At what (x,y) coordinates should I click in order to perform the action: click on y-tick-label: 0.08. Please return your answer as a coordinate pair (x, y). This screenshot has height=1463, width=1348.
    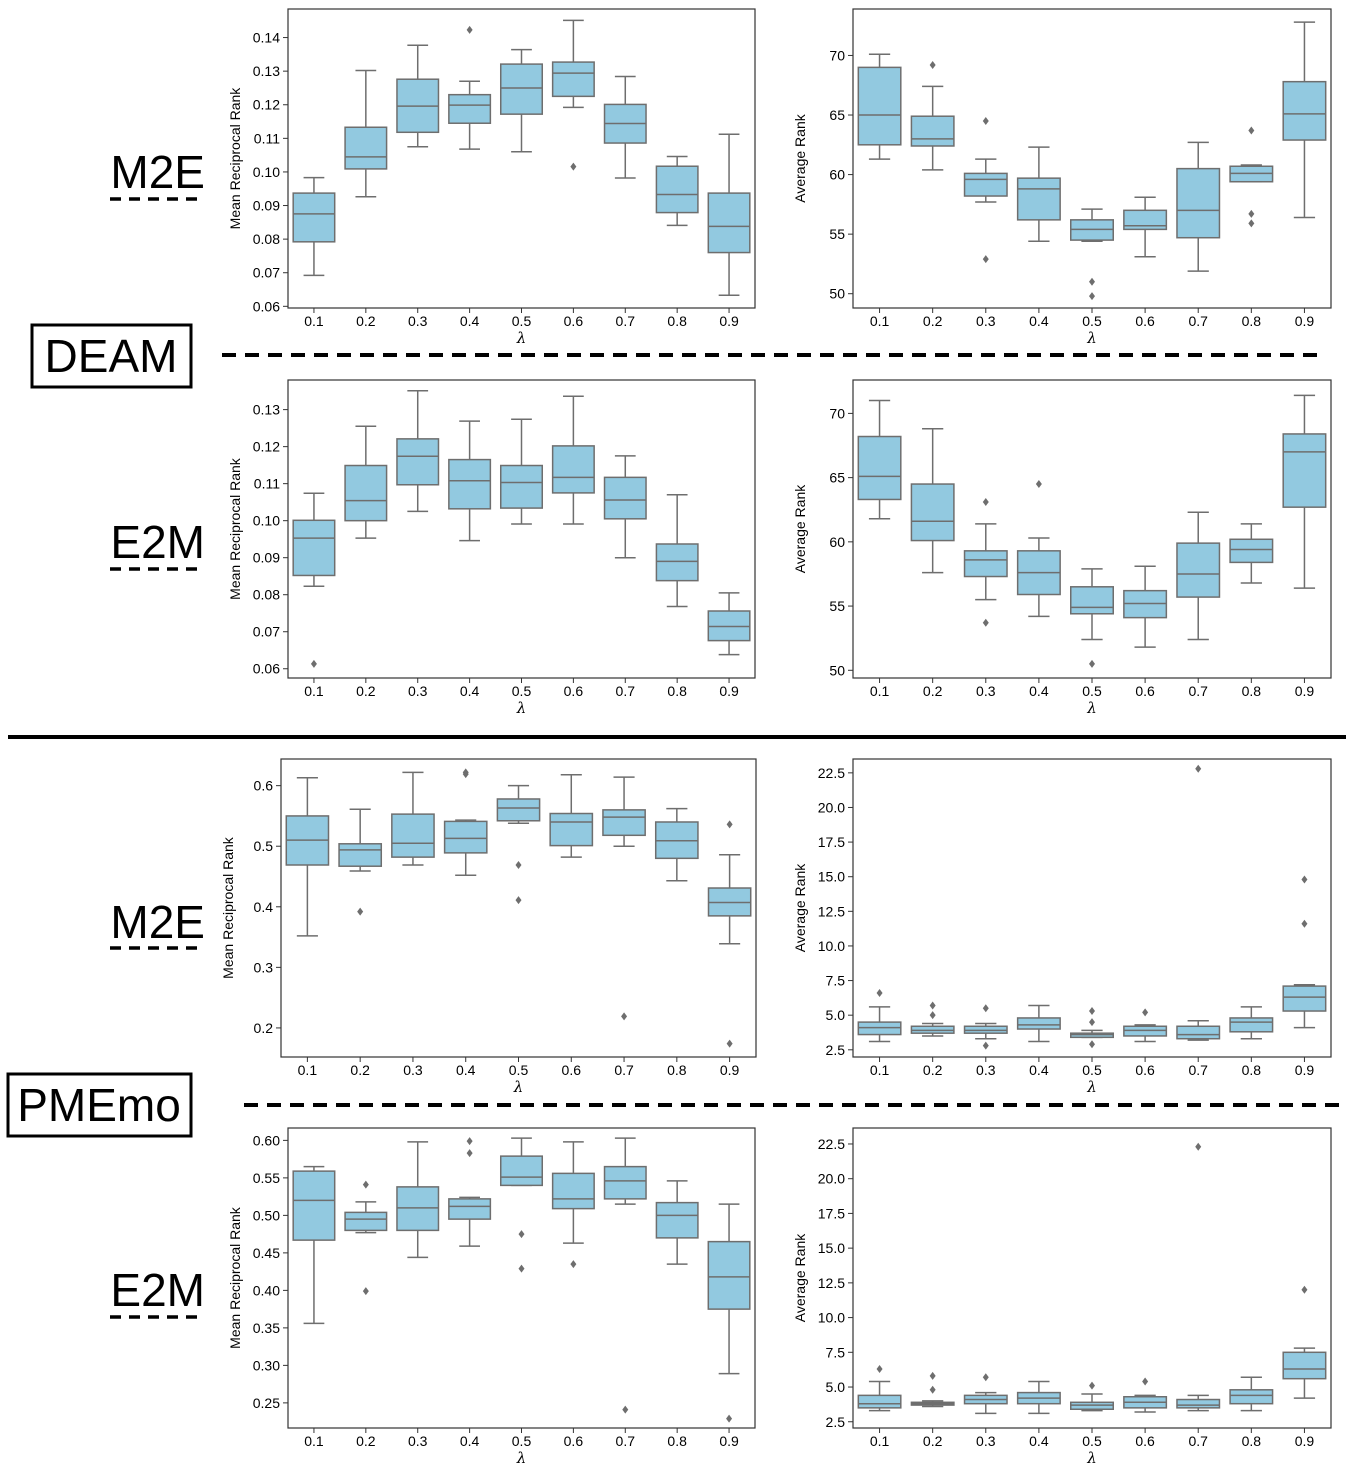
    Looking at the image, I should click on (266, 239).